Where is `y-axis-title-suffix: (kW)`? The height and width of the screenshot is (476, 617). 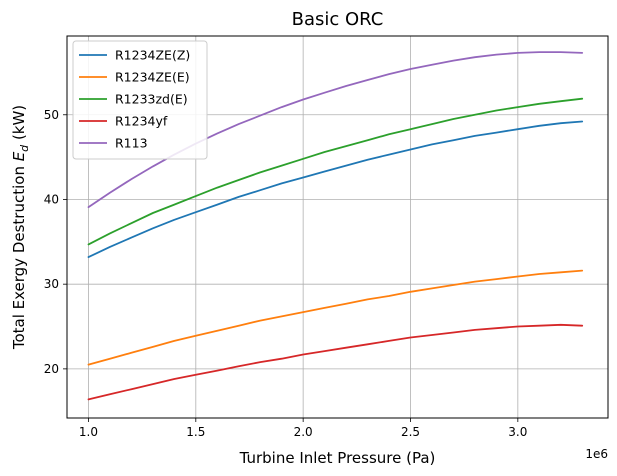 y-axis-title-suffix: (kW) is located at coordinates (19, 125).